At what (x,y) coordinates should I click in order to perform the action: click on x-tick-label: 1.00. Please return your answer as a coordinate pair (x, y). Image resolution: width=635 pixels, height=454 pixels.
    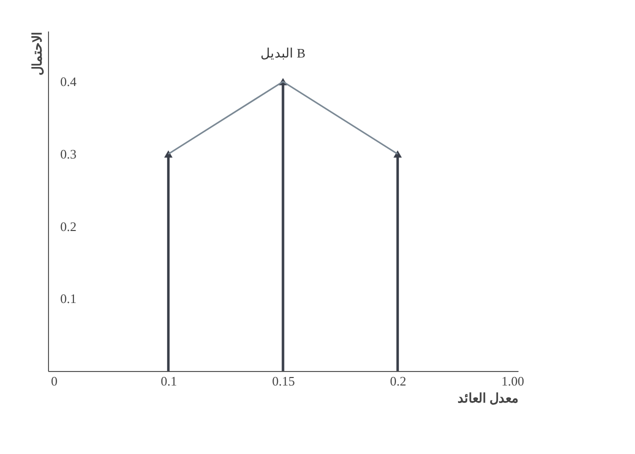
    Looking at the image, I should click on (512, 381).